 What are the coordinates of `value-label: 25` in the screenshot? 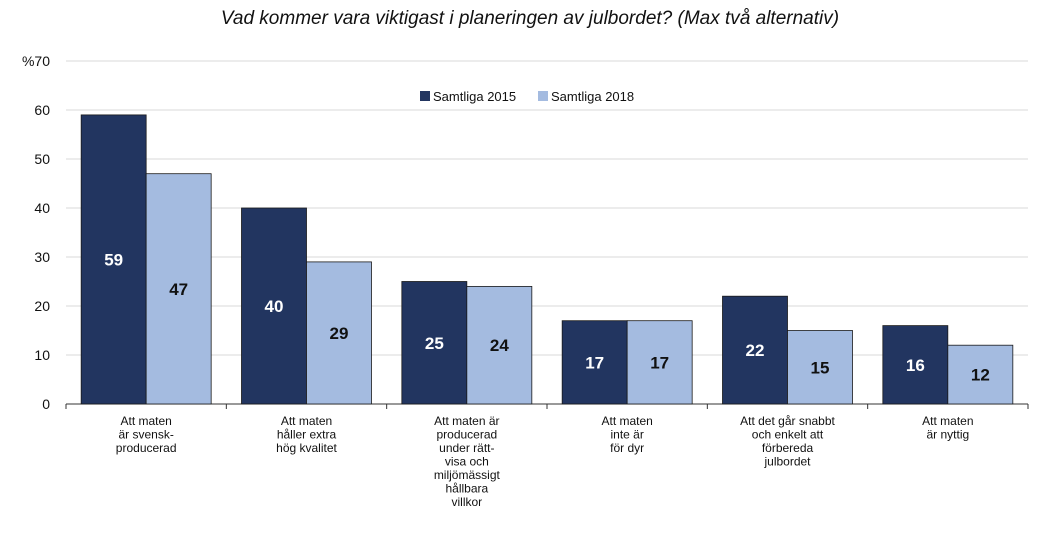 It's located at (434, 343).